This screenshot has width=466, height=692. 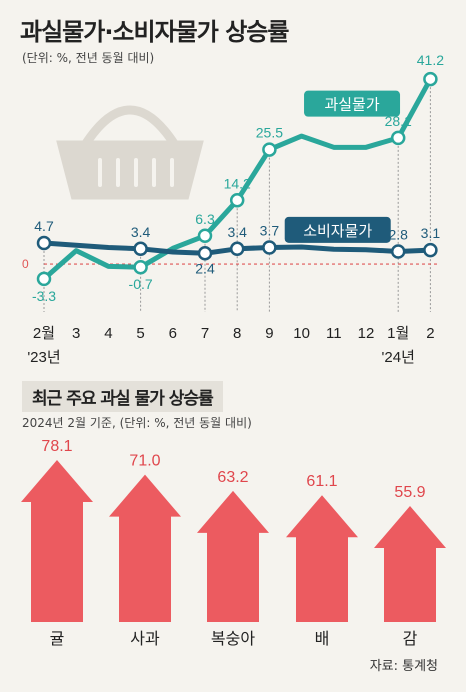 What do you see at coordinates (122, 396) in the screenshot?
I see `section-title: 최근 주요 과실 물가 상승률` at bounding box center [122, 396].